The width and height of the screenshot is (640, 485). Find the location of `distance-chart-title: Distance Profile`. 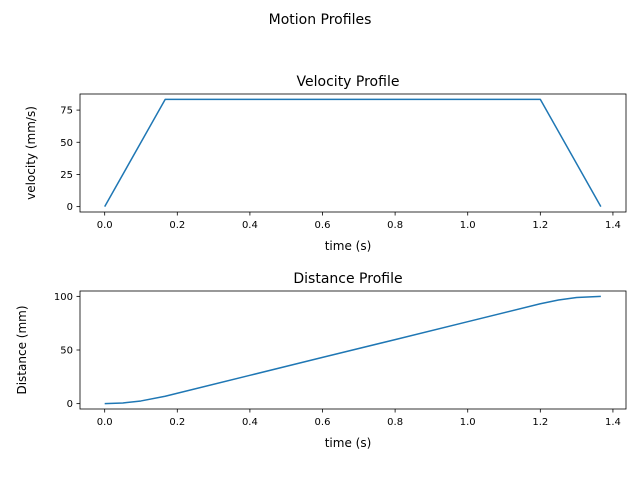

distance-chart-title: Distance Profile is located at coordinates (347, 279).